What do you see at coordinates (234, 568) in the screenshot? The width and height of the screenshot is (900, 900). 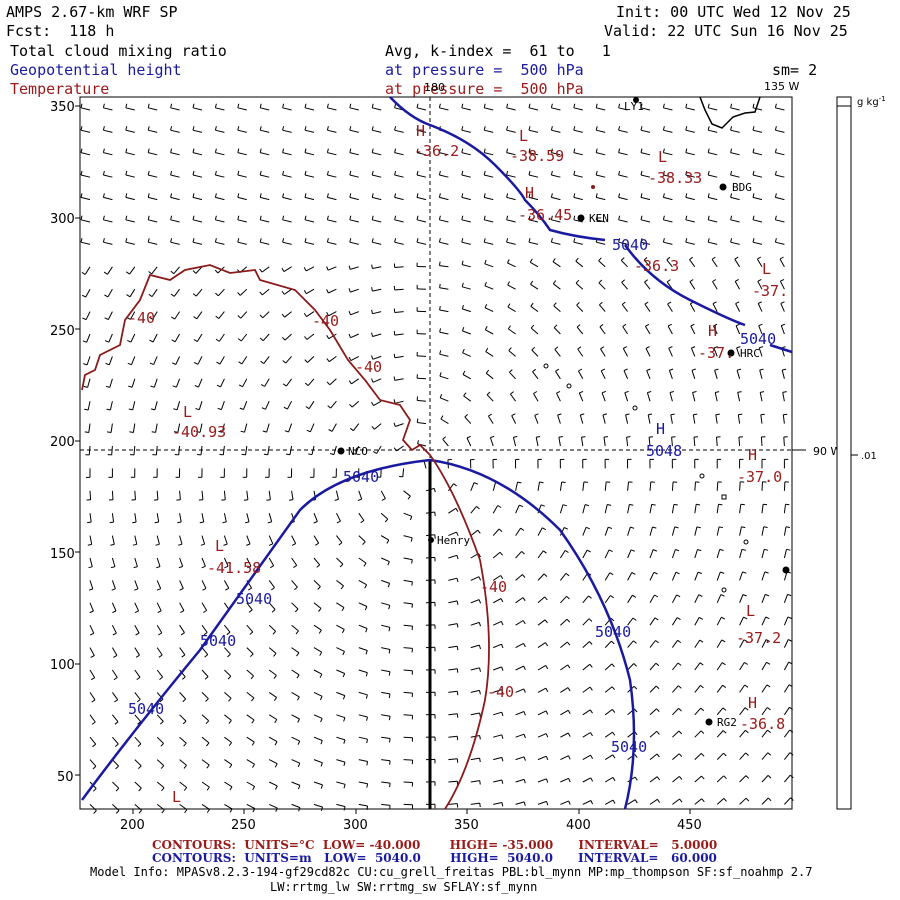 I see `hl-value: -41.58` at bounding box center [234, 568].